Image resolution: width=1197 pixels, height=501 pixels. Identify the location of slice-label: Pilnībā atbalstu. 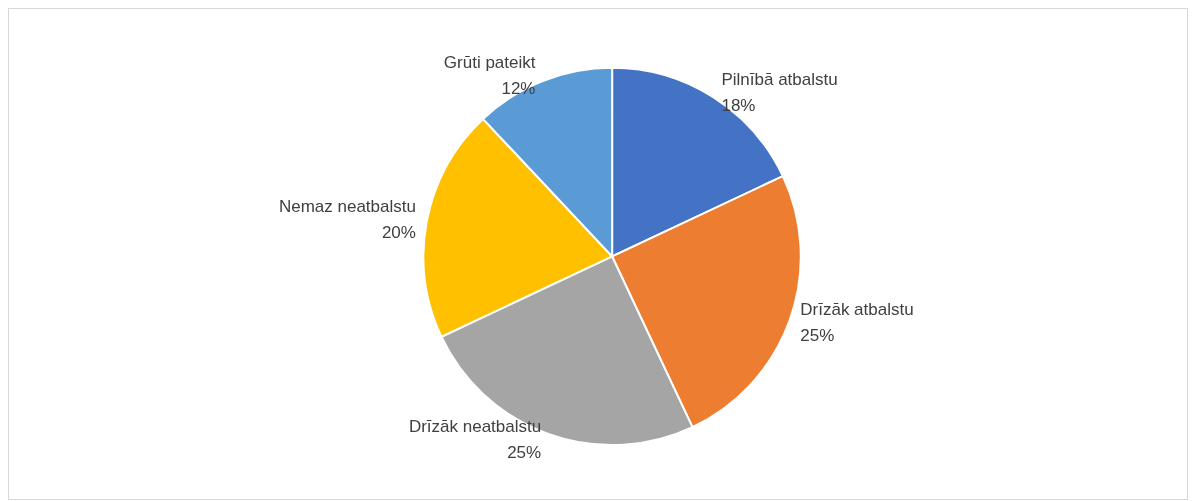
(779, 79).